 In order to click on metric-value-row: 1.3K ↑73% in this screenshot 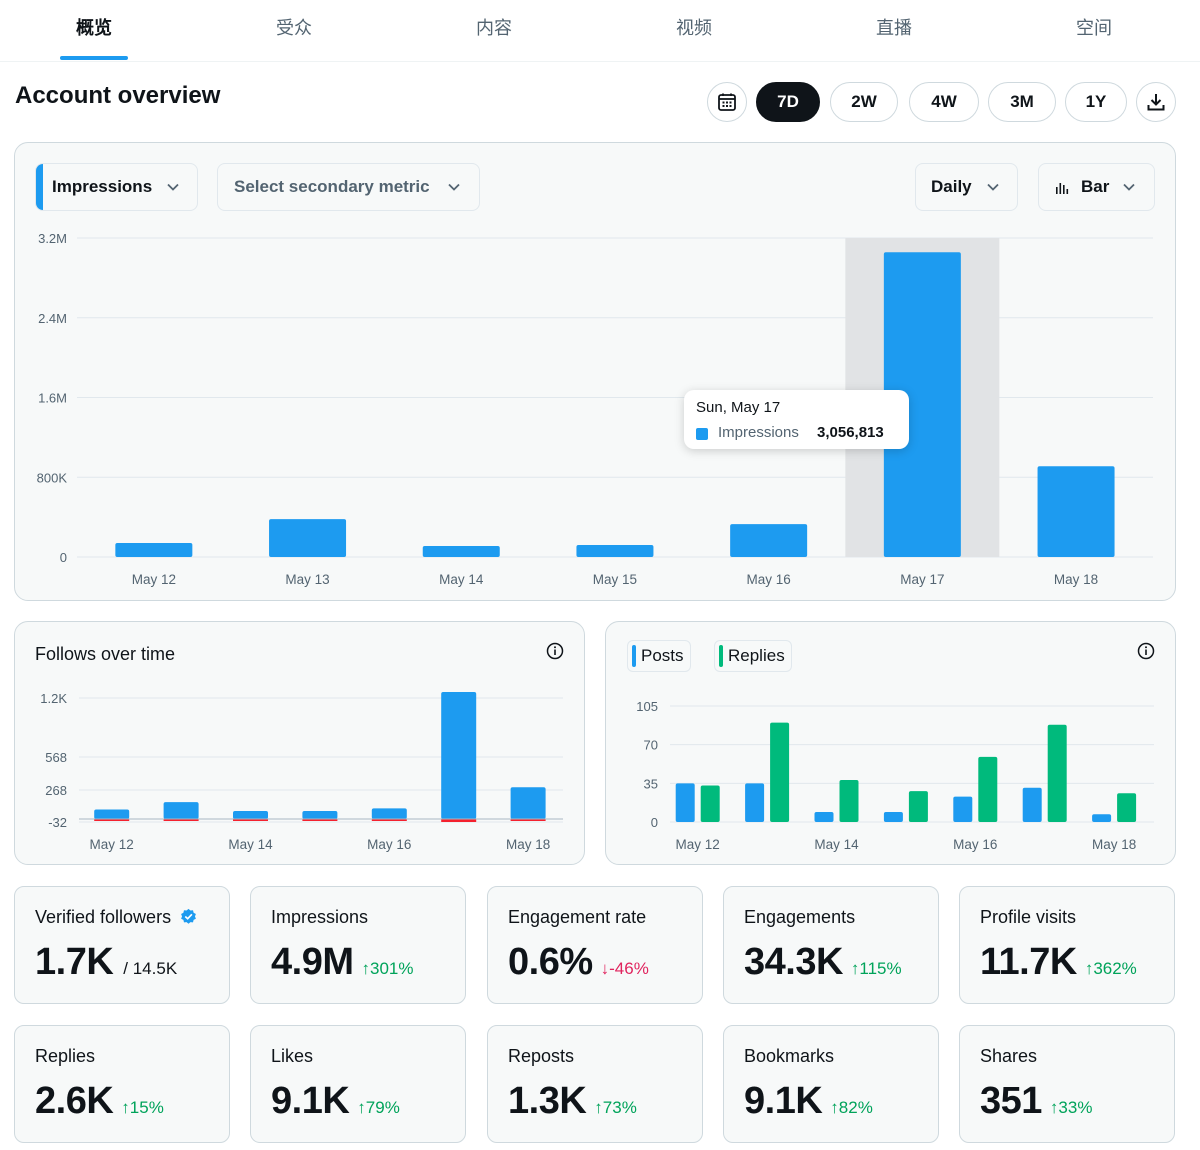, I will do `click(572, 1101)`.